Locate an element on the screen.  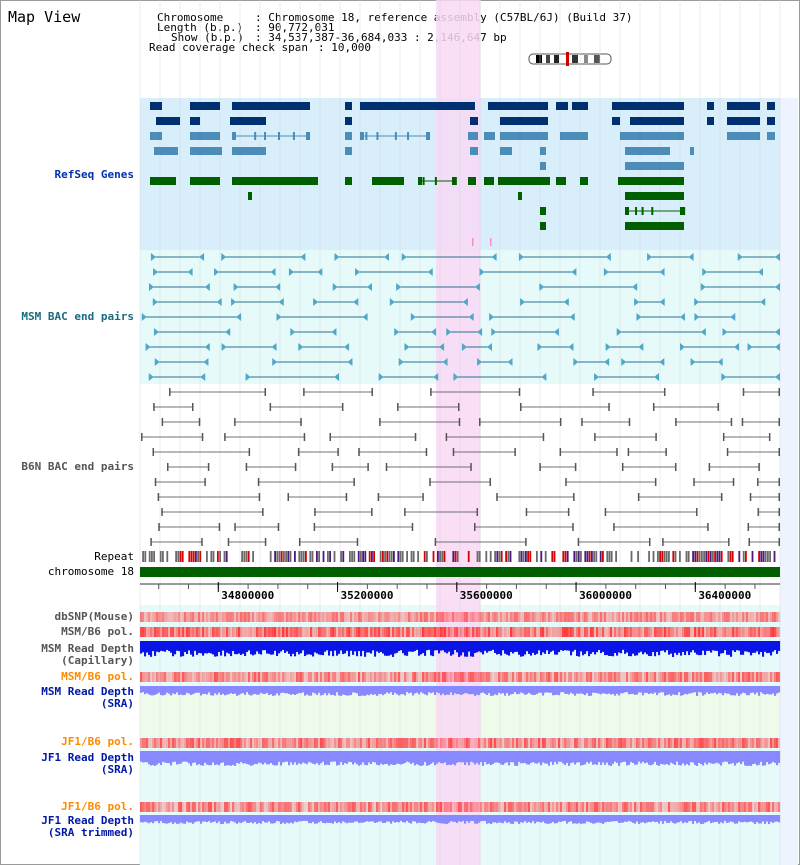
track-label-b6n-bac: B6N BAC end pairs is located at coordinates (77, 466).